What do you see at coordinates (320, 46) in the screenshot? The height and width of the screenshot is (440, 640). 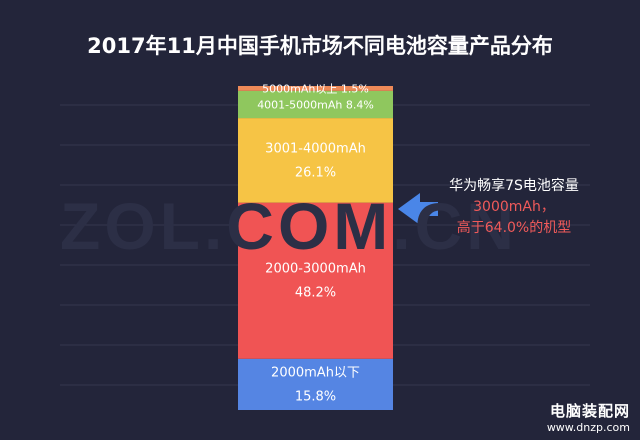 I see `chart-title: 2017年11月中国手机市场不同电池容量产品分布` at bounding box center [320, 46].